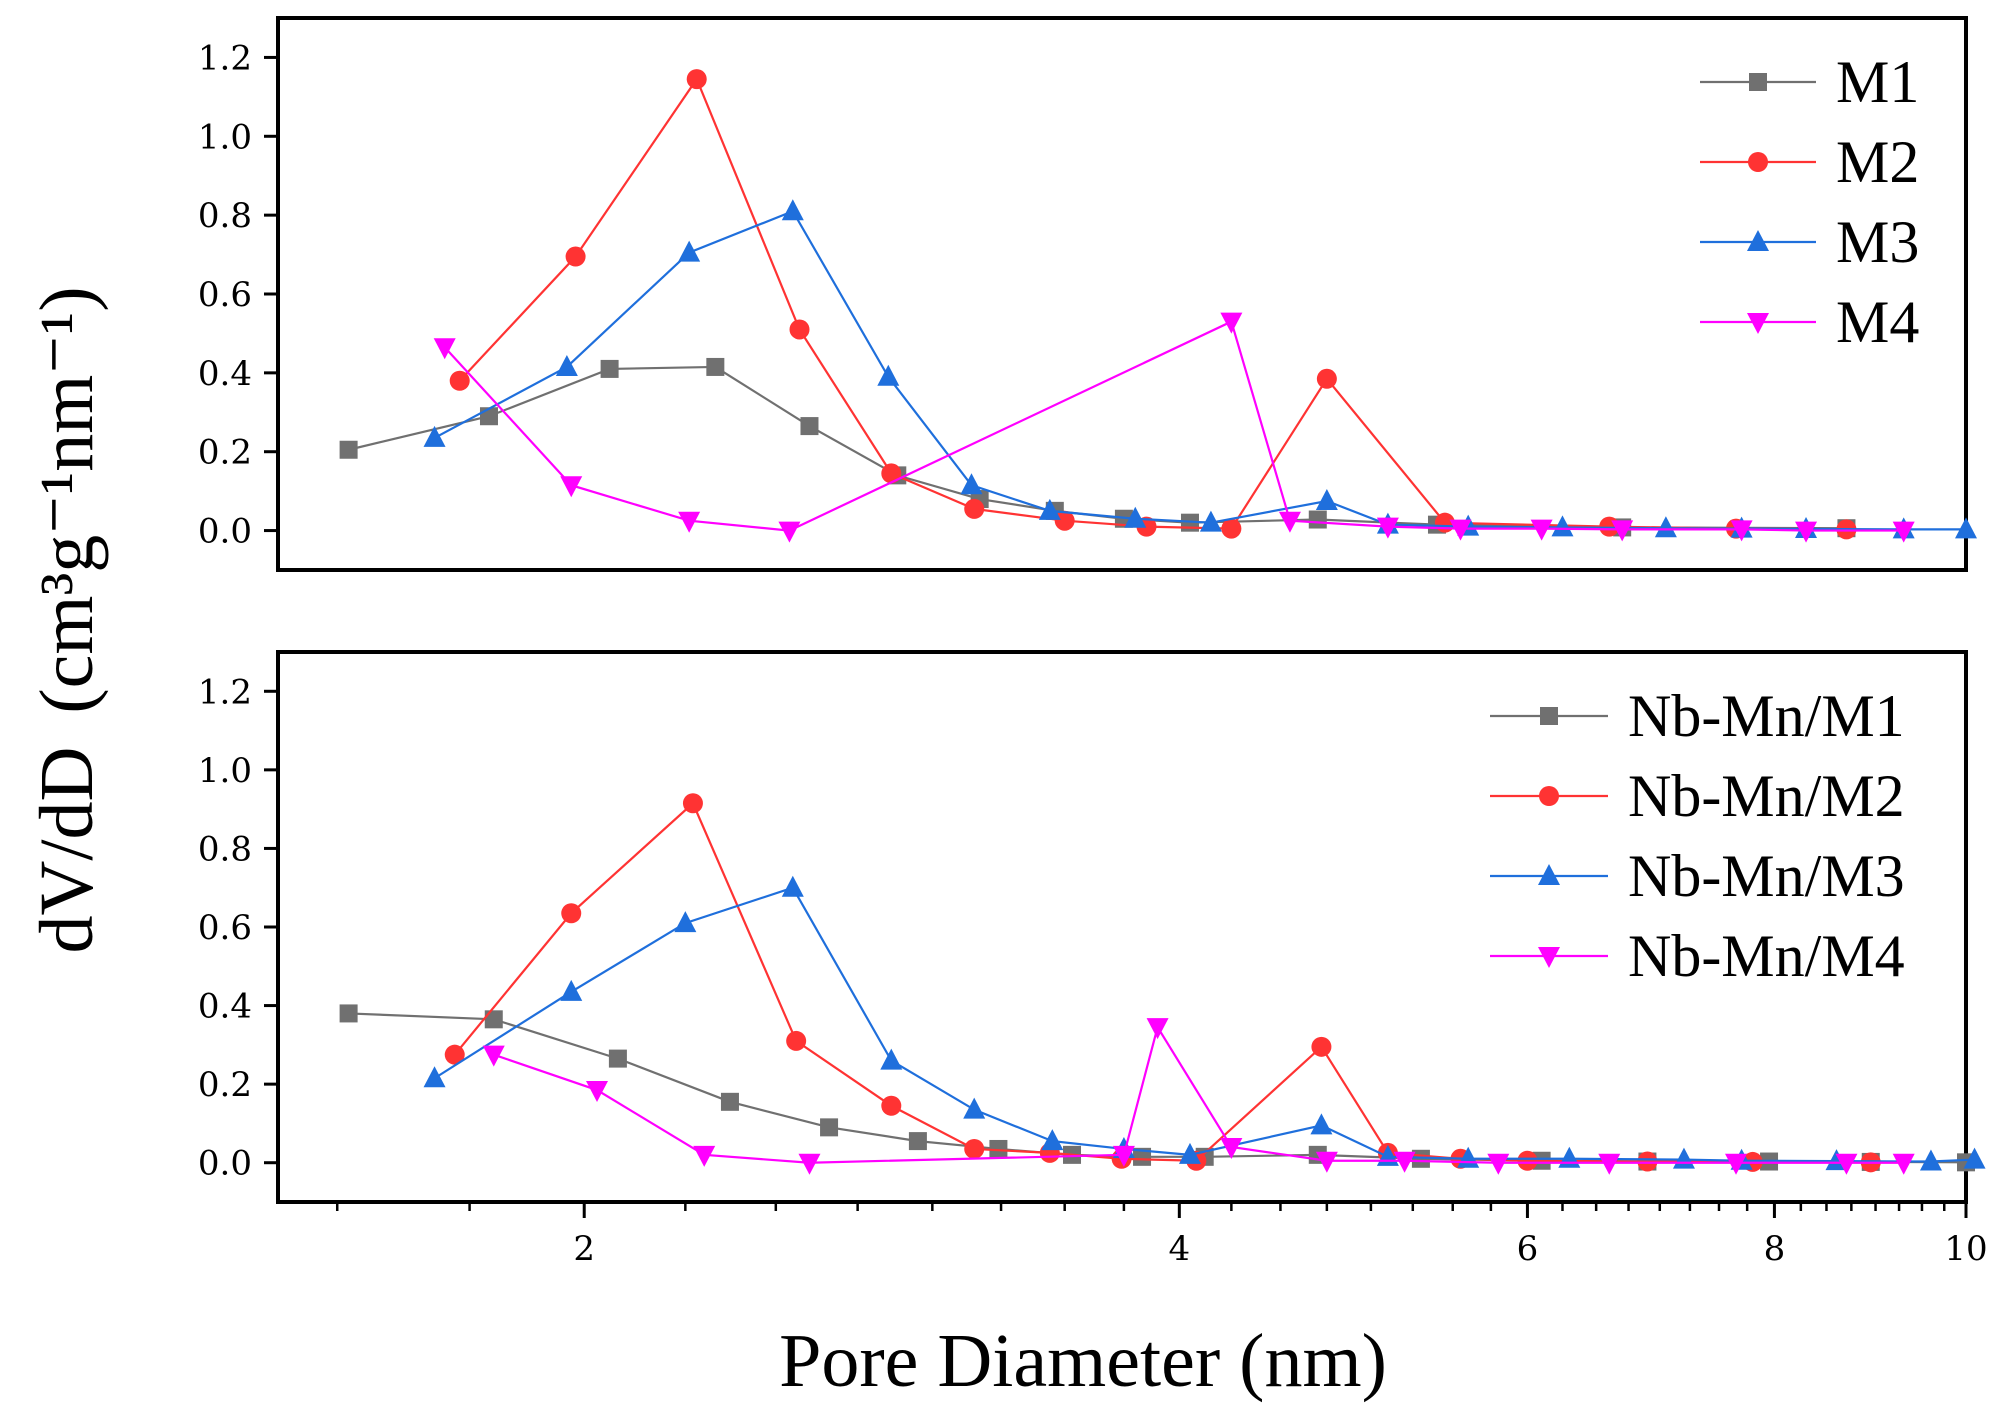 This screenshot has width=2000, height=1416. Describe the element at coordinates (1097, 447) in the screenshot. I see `series-line-m1` at that location.